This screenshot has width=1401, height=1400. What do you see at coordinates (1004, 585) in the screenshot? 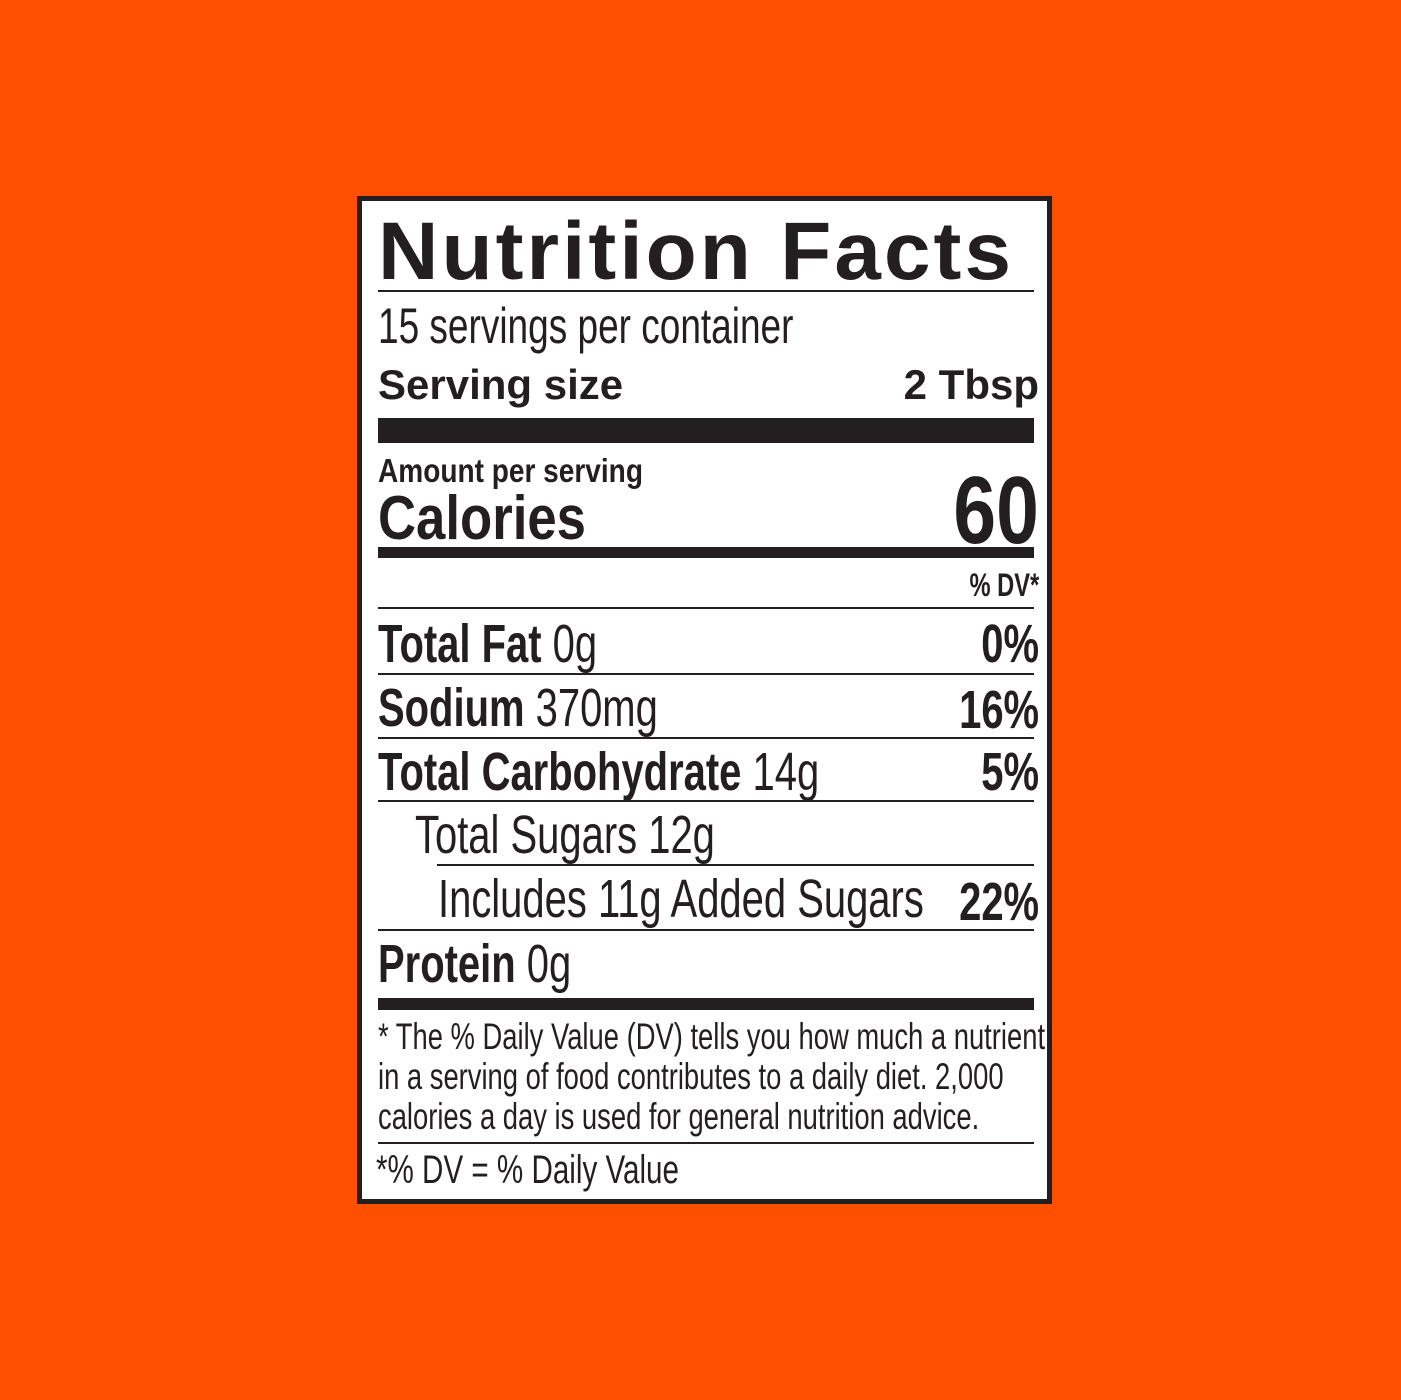
I see `dv-header-text: % DV*` at bounding box center [1004, 585].